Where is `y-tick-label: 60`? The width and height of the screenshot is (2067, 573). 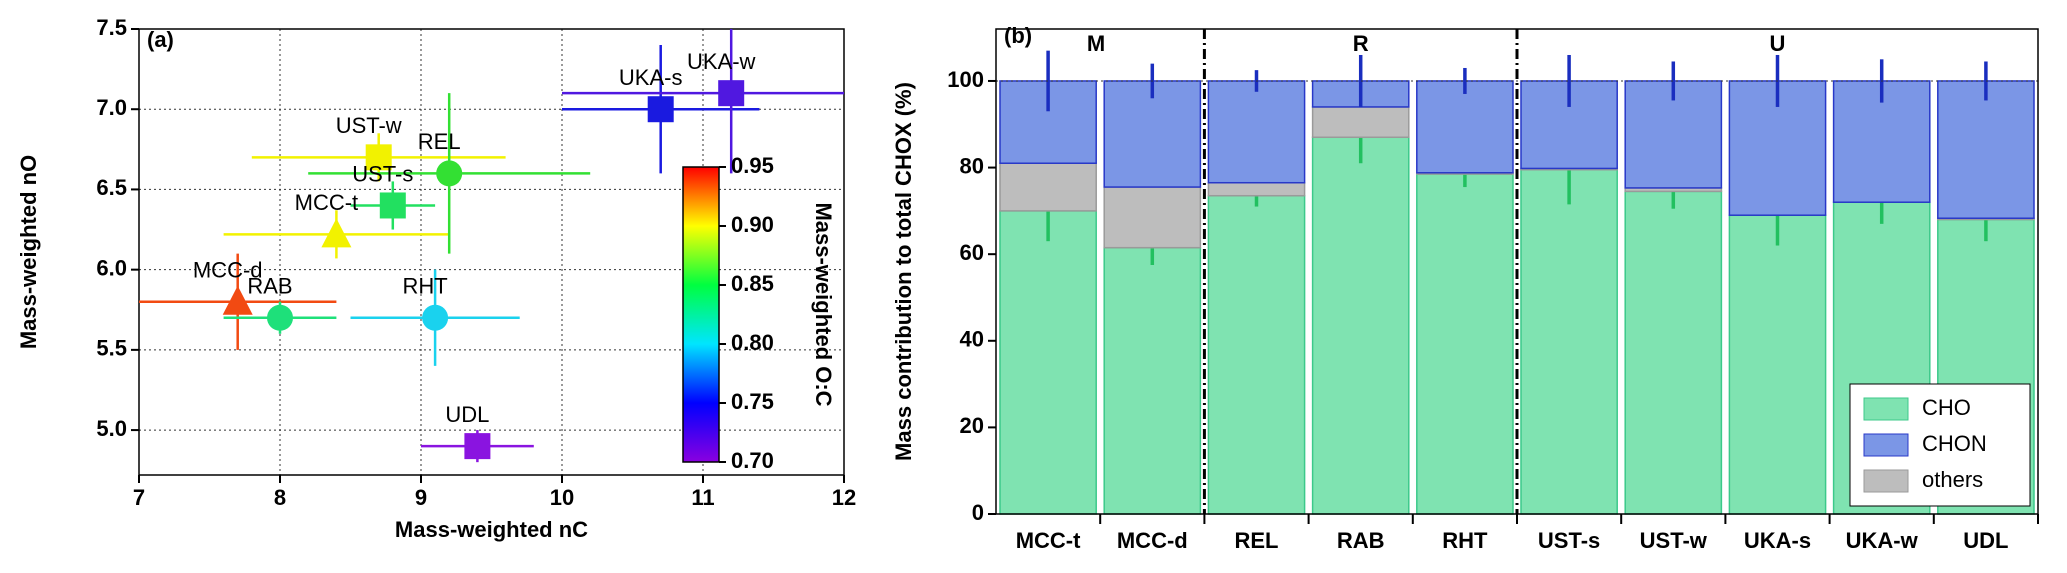
y-tick-label: 60 is located at coordinates (972, 252).